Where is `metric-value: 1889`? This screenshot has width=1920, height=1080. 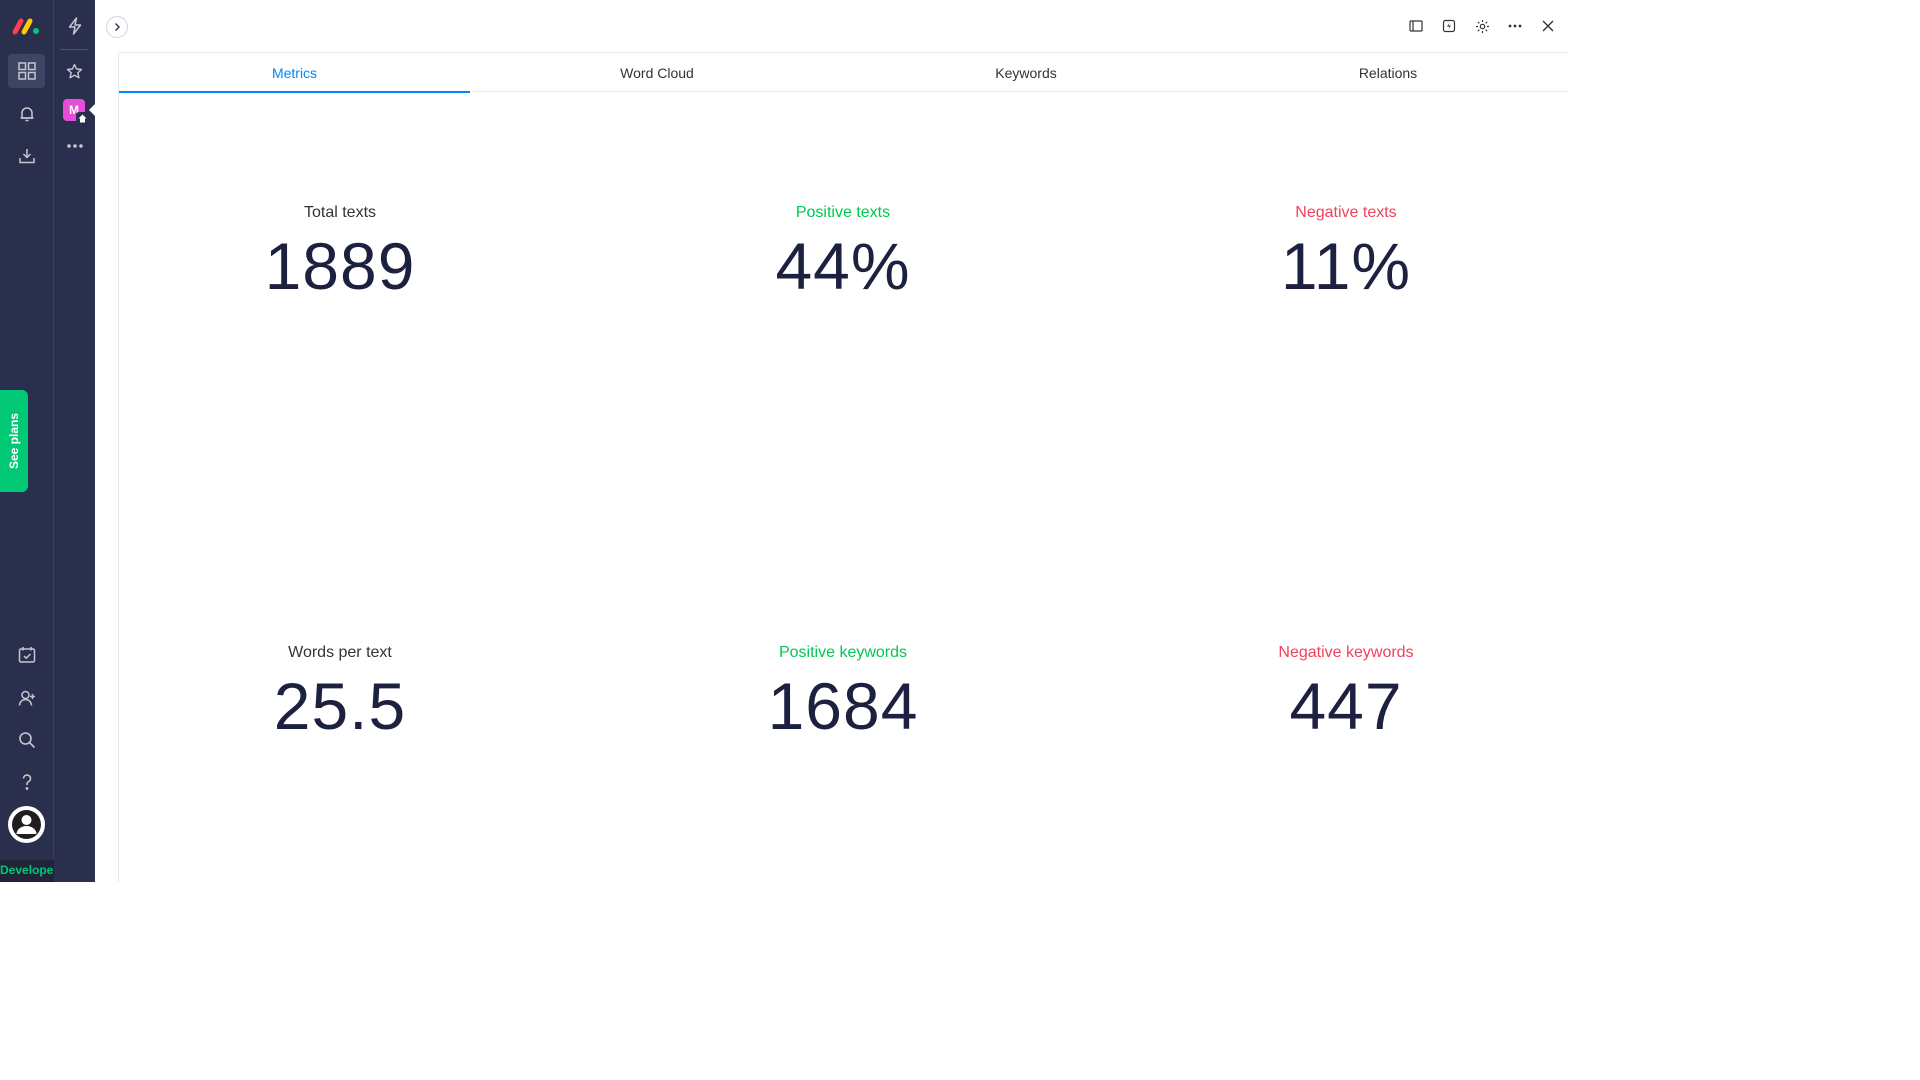
metric-value: 1889 is located at coordinates (340, 266).